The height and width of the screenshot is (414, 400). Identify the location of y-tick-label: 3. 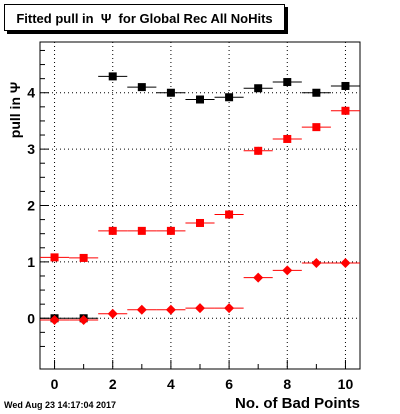
(31, 149).